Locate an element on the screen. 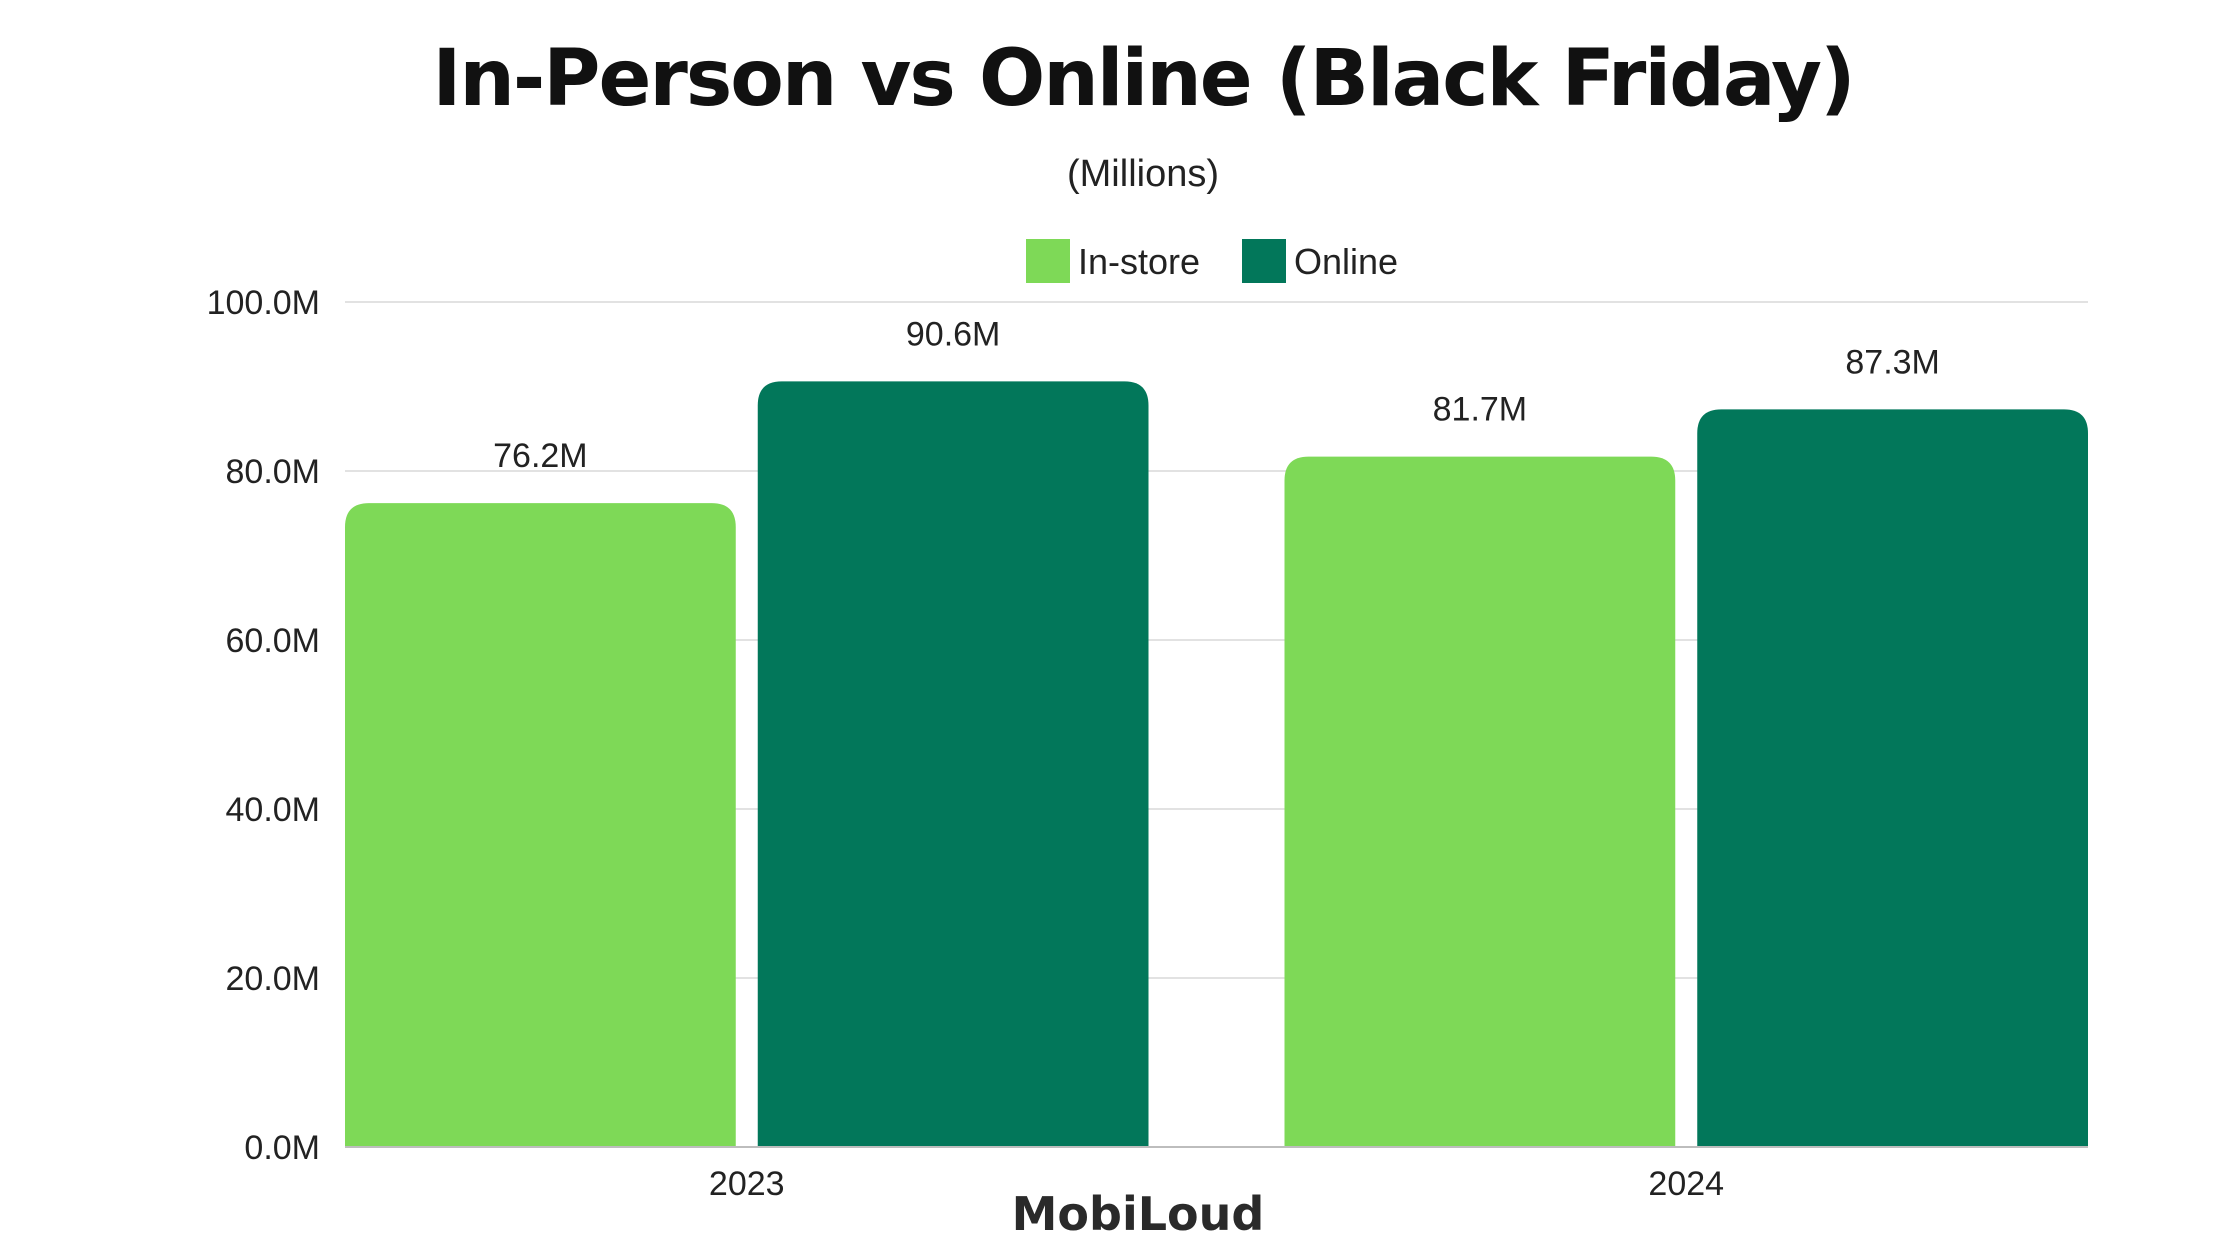  y-axis-tick-labels: 0.0M 20.0M 40.0M 60.0M 80.0M 100.0M is located at coordinates (263, 725).